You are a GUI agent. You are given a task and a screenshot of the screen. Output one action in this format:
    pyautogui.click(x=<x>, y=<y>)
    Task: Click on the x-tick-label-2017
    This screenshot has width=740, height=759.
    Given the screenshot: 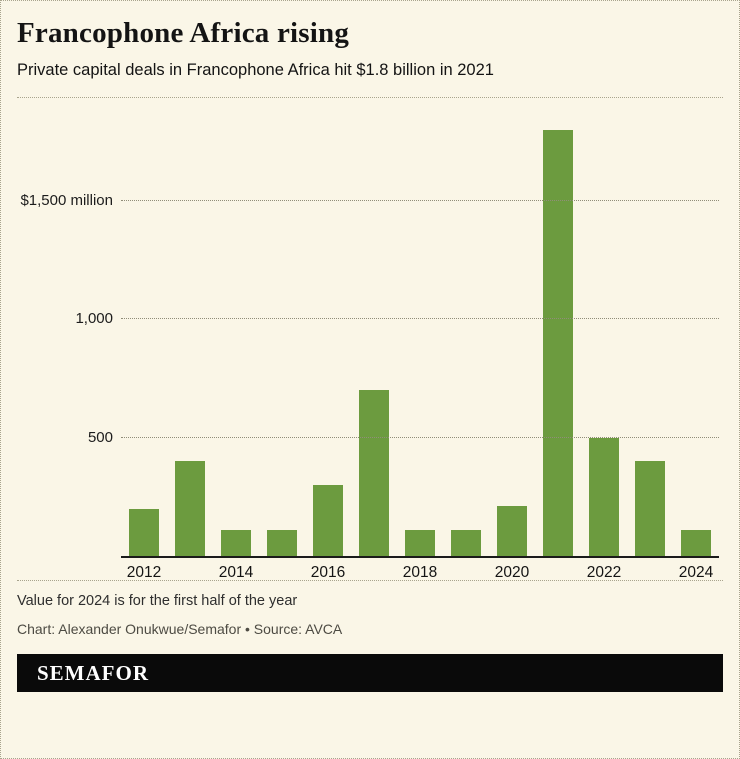 What is the action you would take?
    pyautogui.click(x=374, y=574)
    